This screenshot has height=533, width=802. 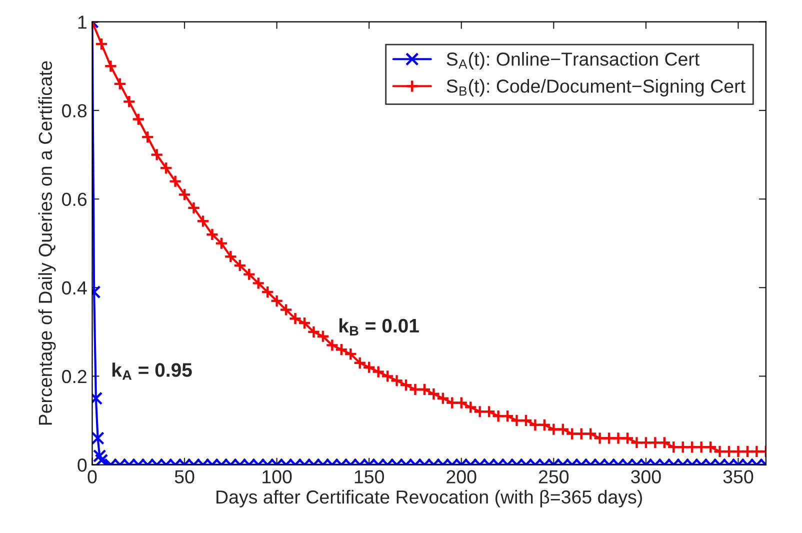 I want to click on x-tick-label: 300, so click(x=646, y=477).